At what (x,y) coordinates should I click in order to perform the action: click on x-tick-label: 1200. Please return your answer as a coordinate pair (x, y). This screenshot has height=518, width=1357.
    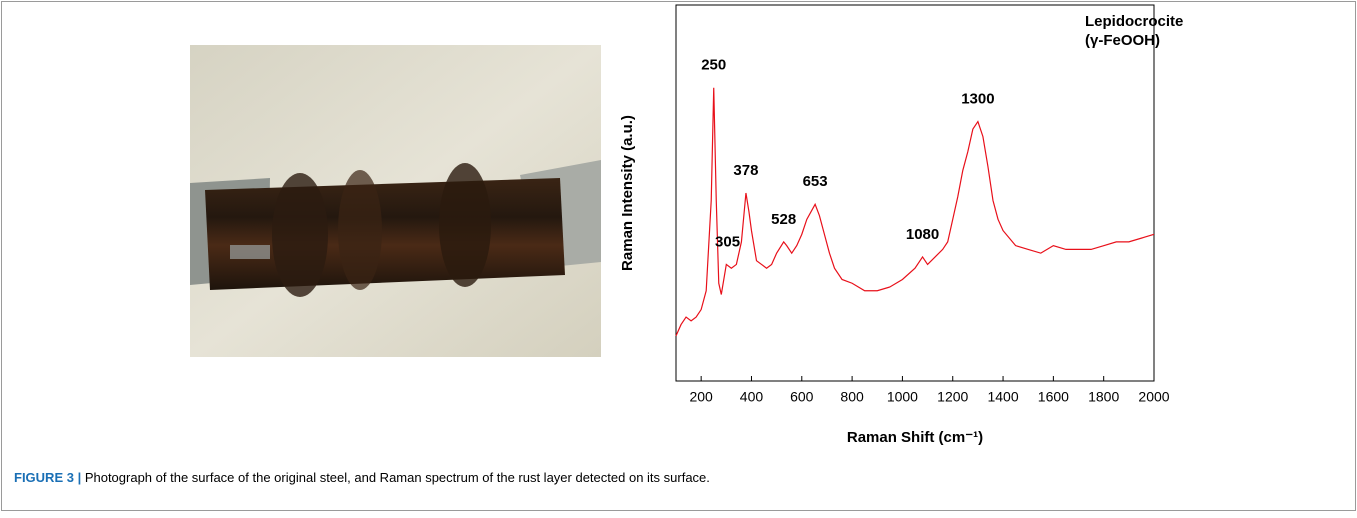
    Looking at the image, I should click on (952, 397).